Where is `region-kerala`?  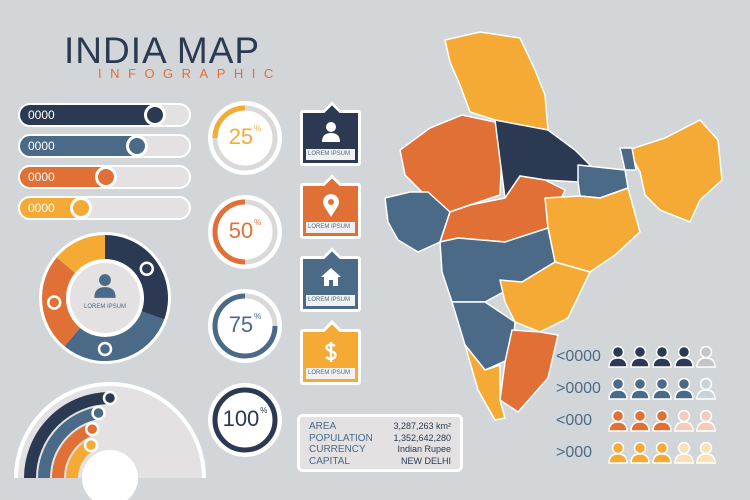
region-kerala is located at coordinates (485, 382).